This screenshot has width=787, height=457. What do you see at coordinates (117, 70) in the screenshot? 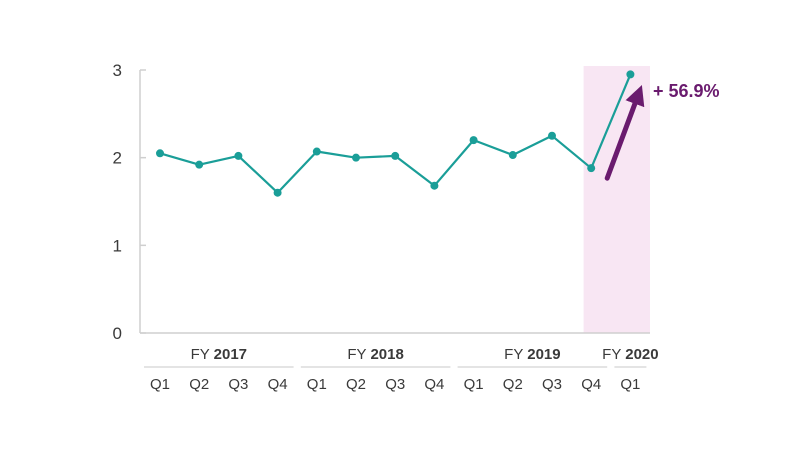
I see `y-tick-label-3: 3` at bounding box center [117, 70].